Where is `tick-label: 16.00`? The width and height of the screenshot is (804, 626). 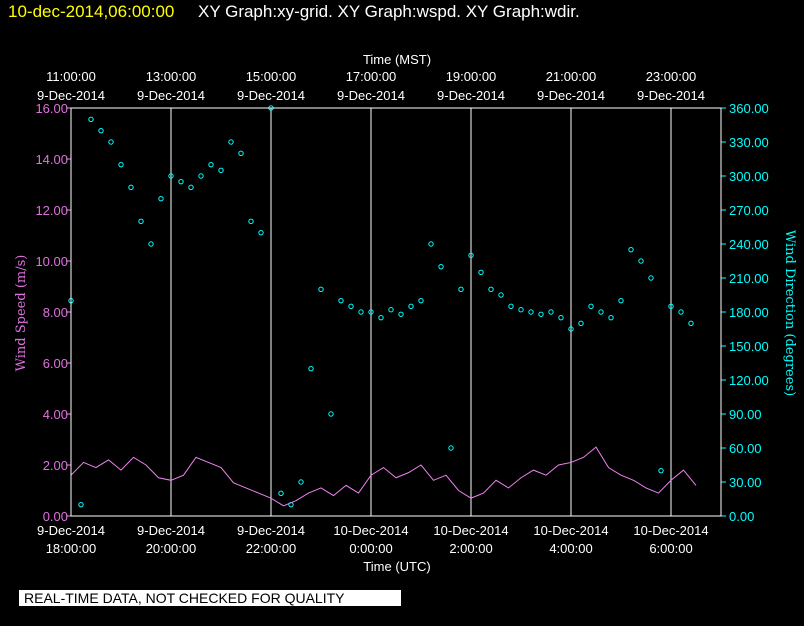 tick-label: 16.00 is located at coordinates (51, 108).